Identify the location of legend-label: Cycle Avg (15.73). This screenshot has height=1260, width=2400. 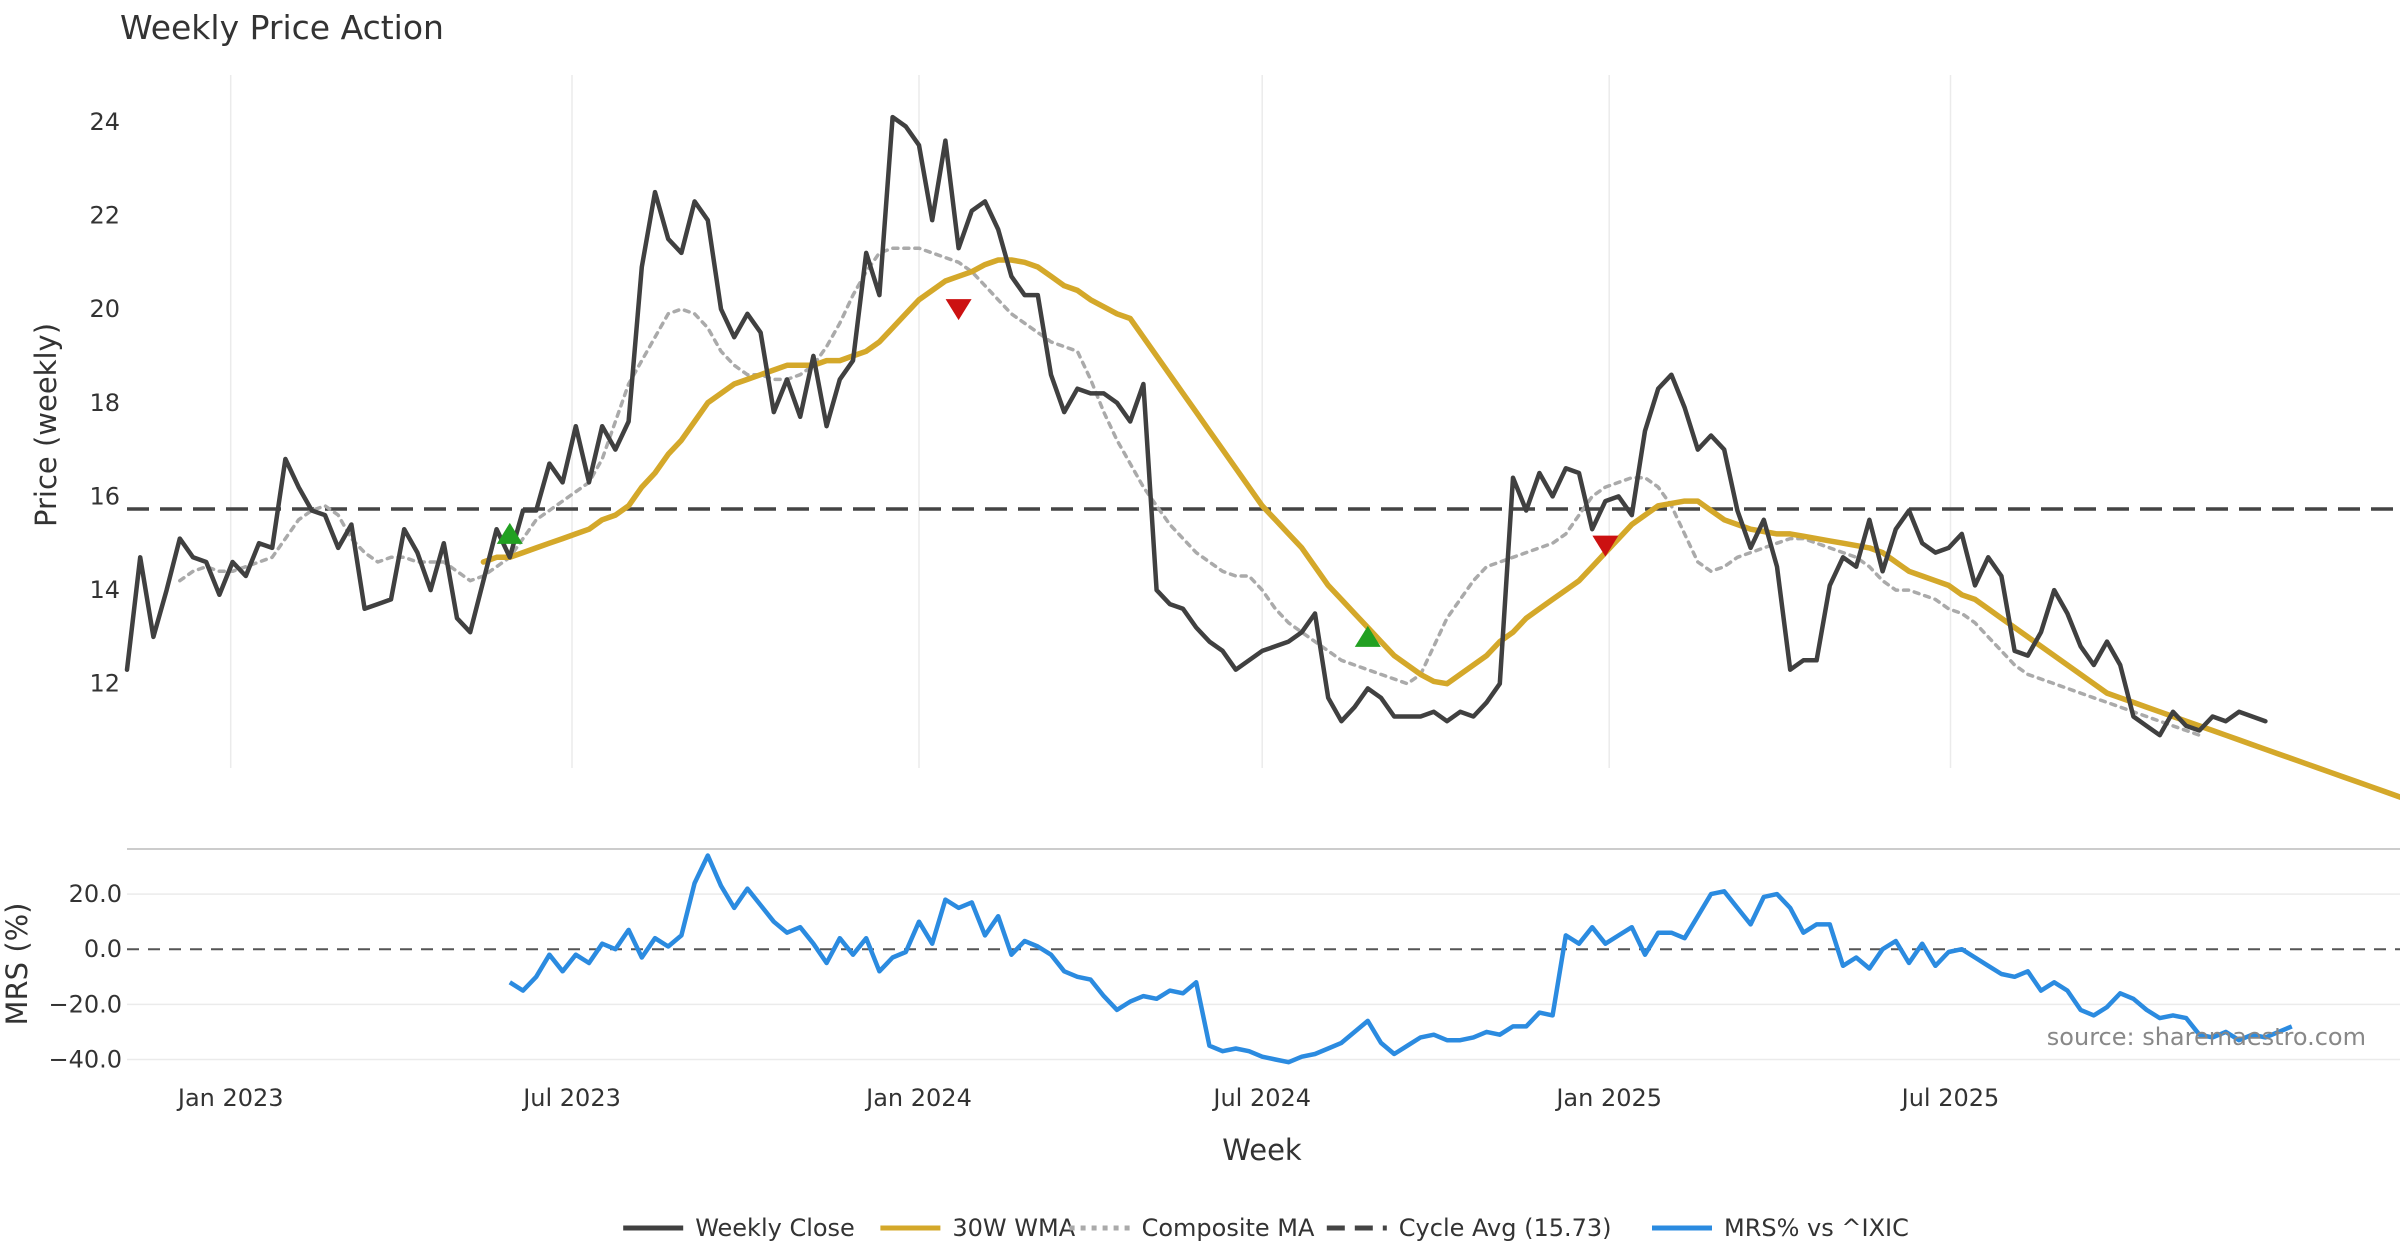
(1505, 1228).